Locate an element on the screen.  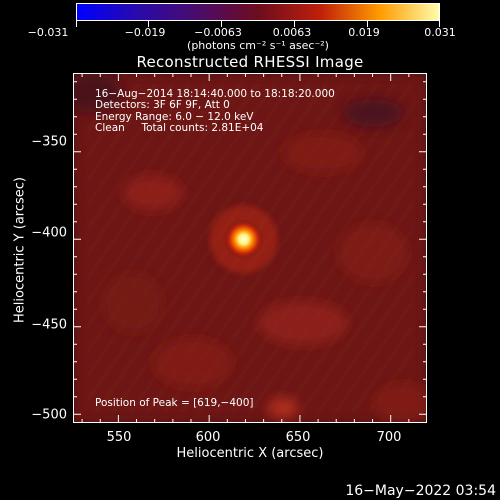
colorbar-tick-label: −0.019 is located at coordinates (145, 32).